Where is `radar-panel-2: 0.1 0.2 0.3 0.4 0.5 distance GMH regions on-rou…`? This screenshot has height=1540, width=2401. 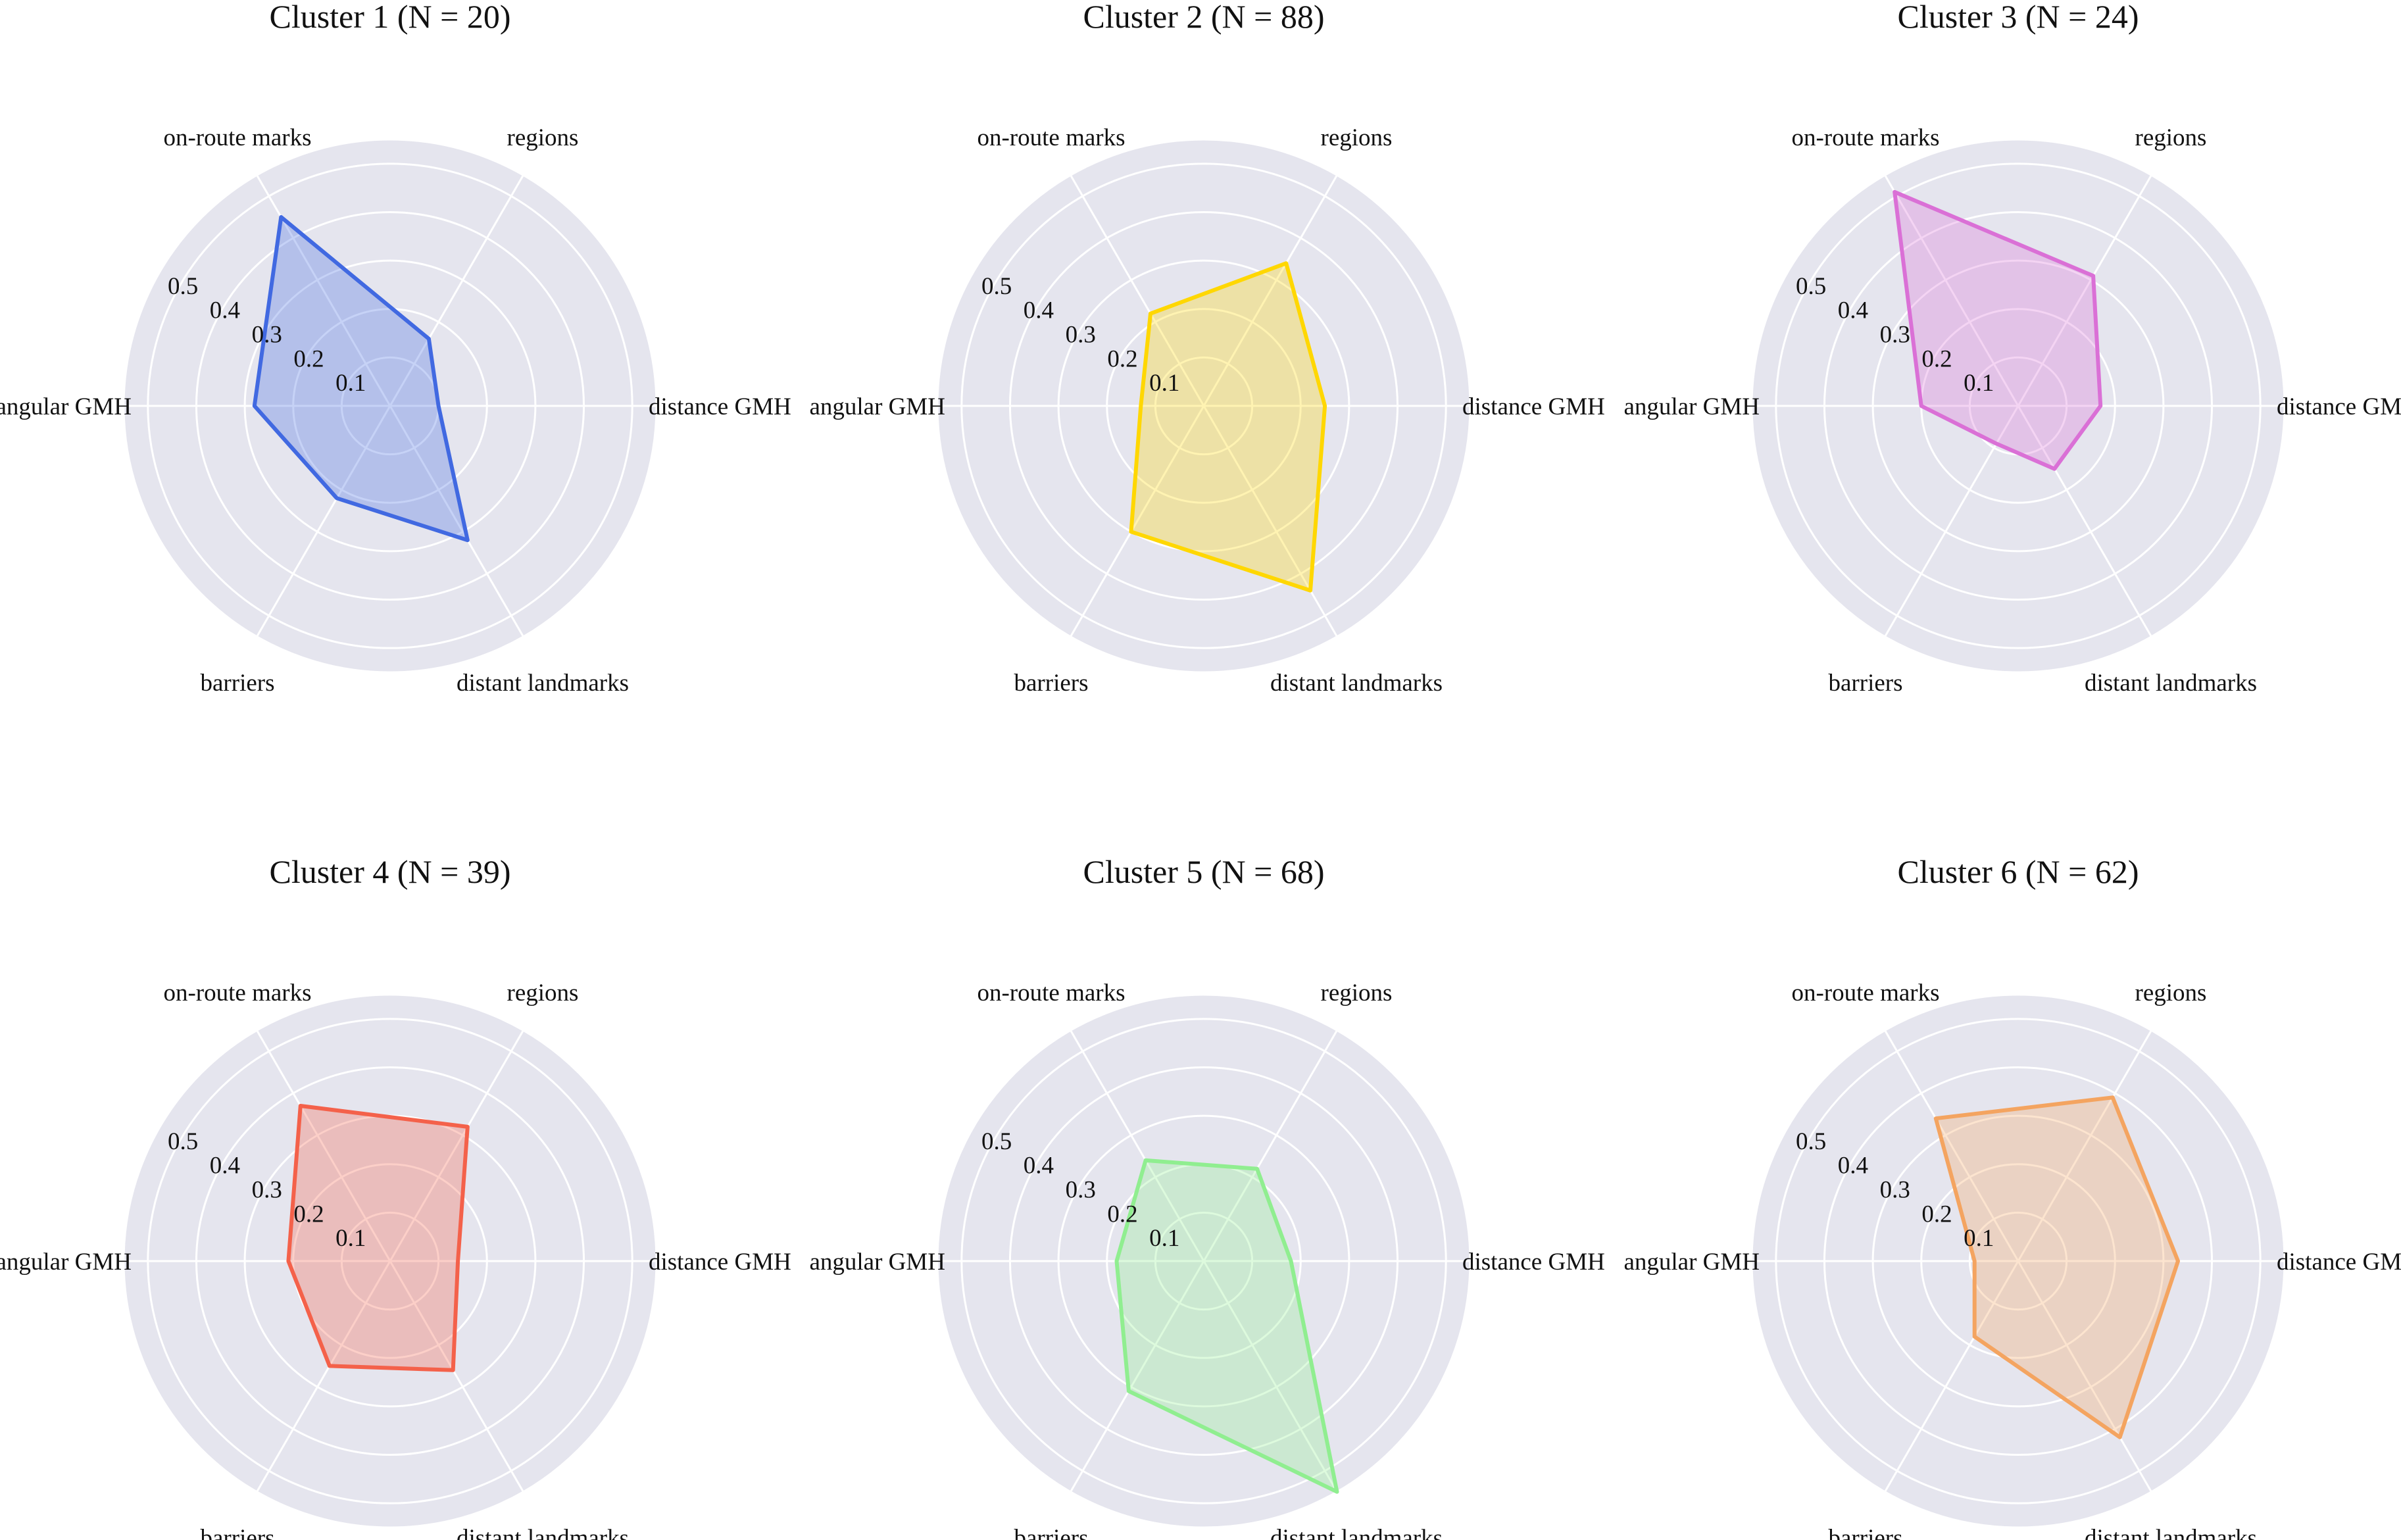 radar-panel-2: 0.1 0.2 0.3 0.4 0.5 distance GMH regions on-rou… is located at coordinates (1206, 349).